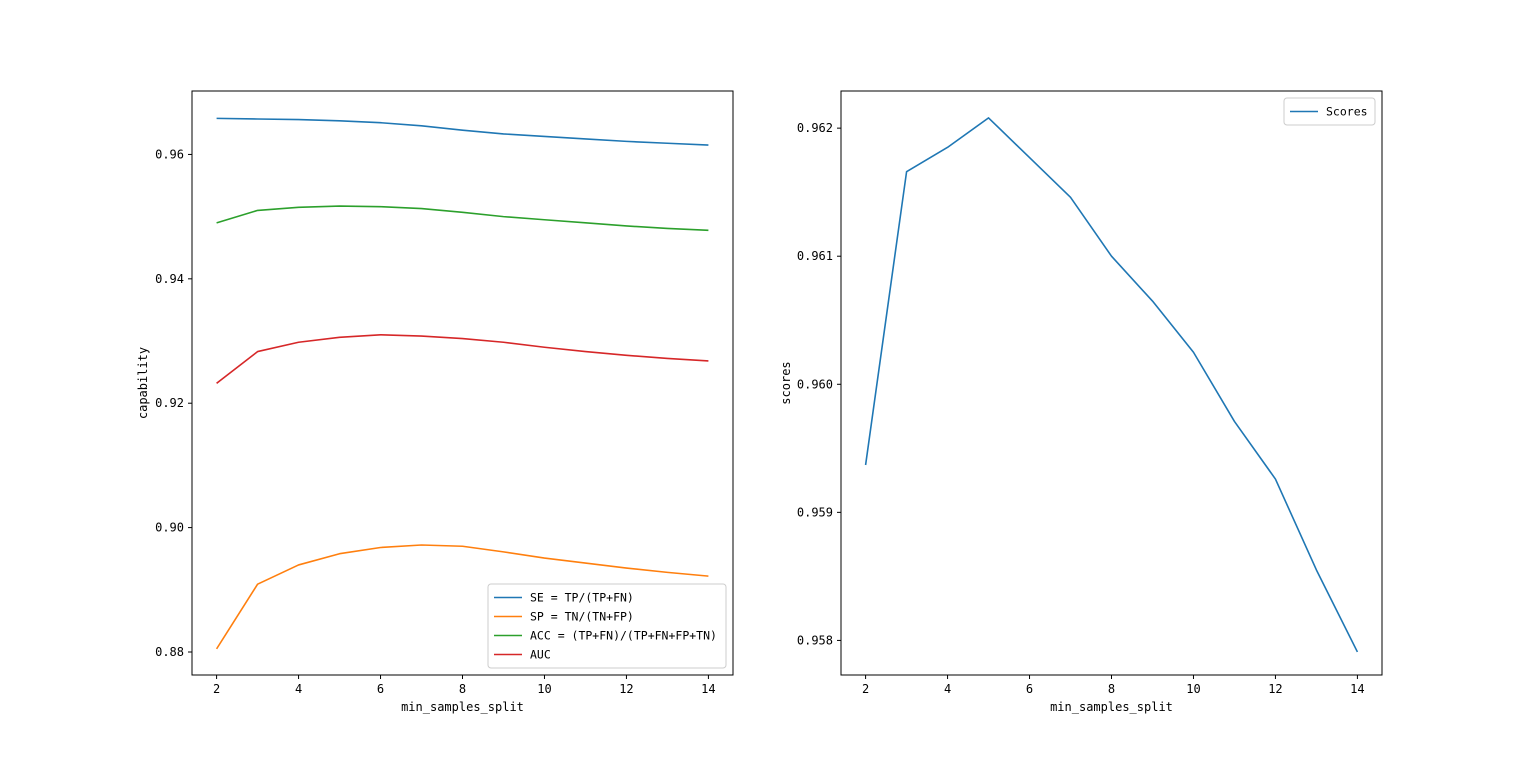  Describe the element at coordinates (540, 655) in the screenshot. I see `legend-label: AUC` at that location.